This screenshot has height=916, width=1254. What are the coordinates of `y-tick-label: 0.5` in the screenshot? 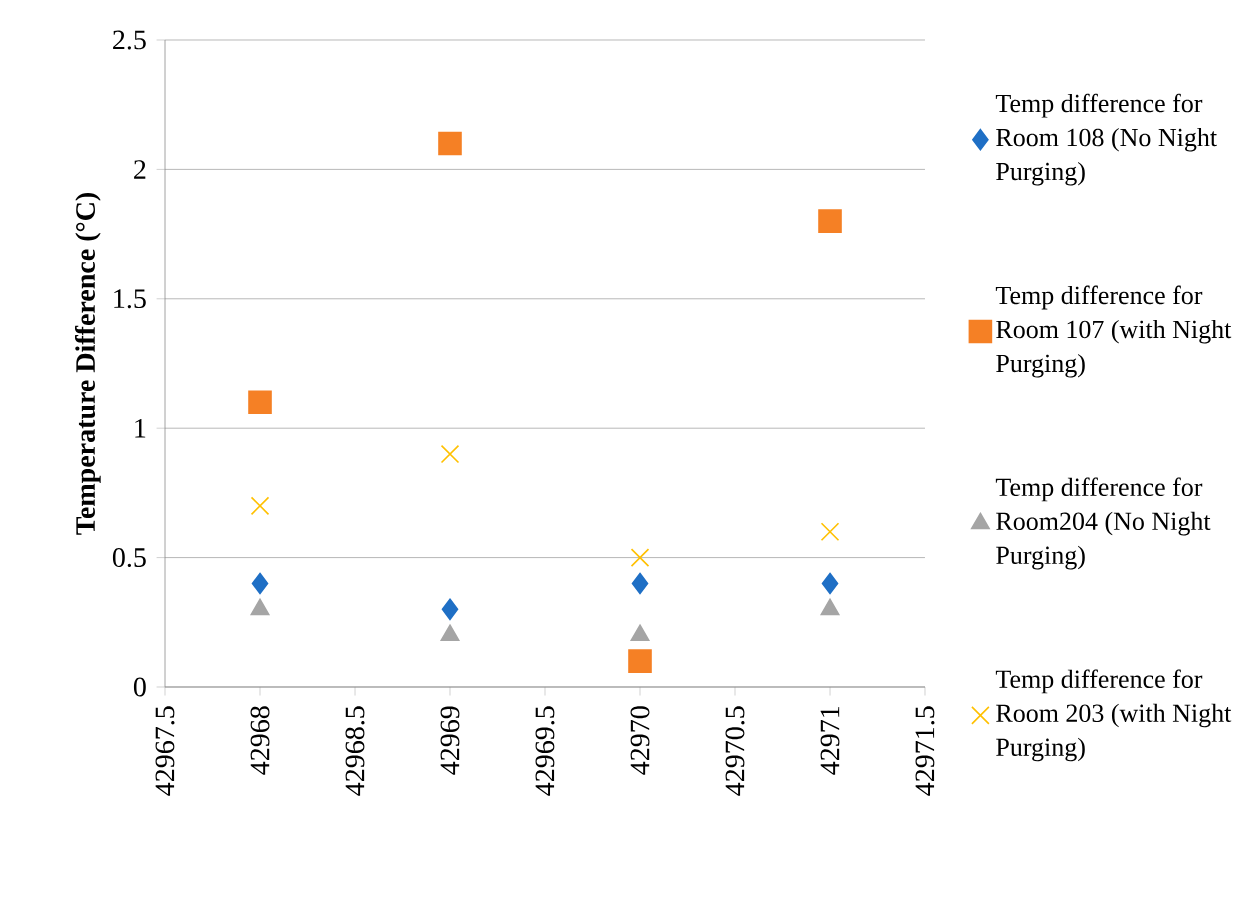 It's located at (129, 558).